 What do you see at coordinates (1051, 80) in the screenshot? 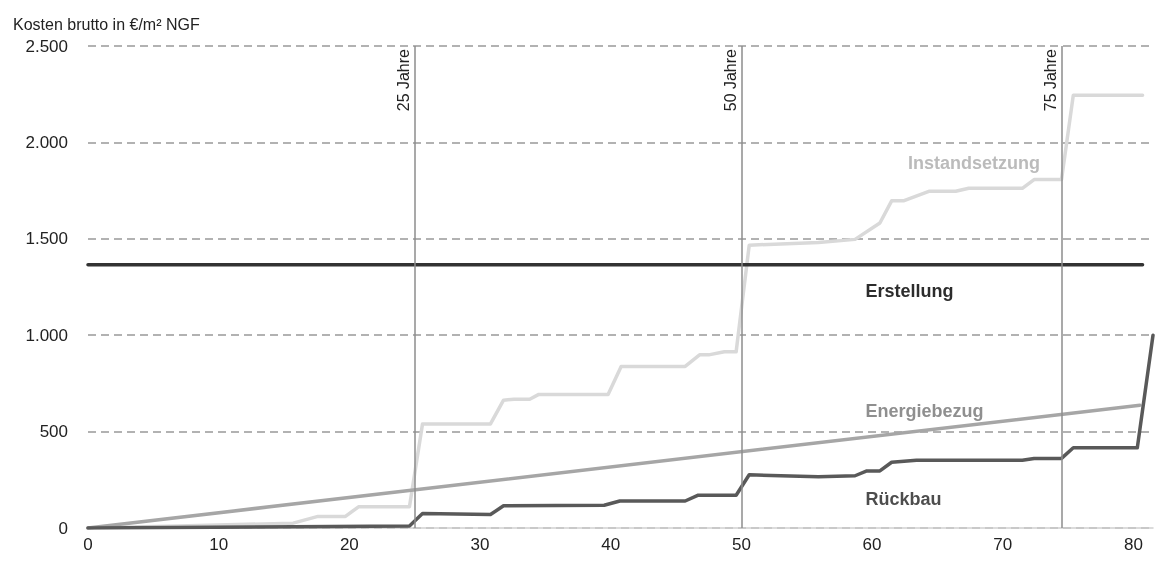
I see `ref-line-label: 75 Jahre` at bounding box center [1051, 80].